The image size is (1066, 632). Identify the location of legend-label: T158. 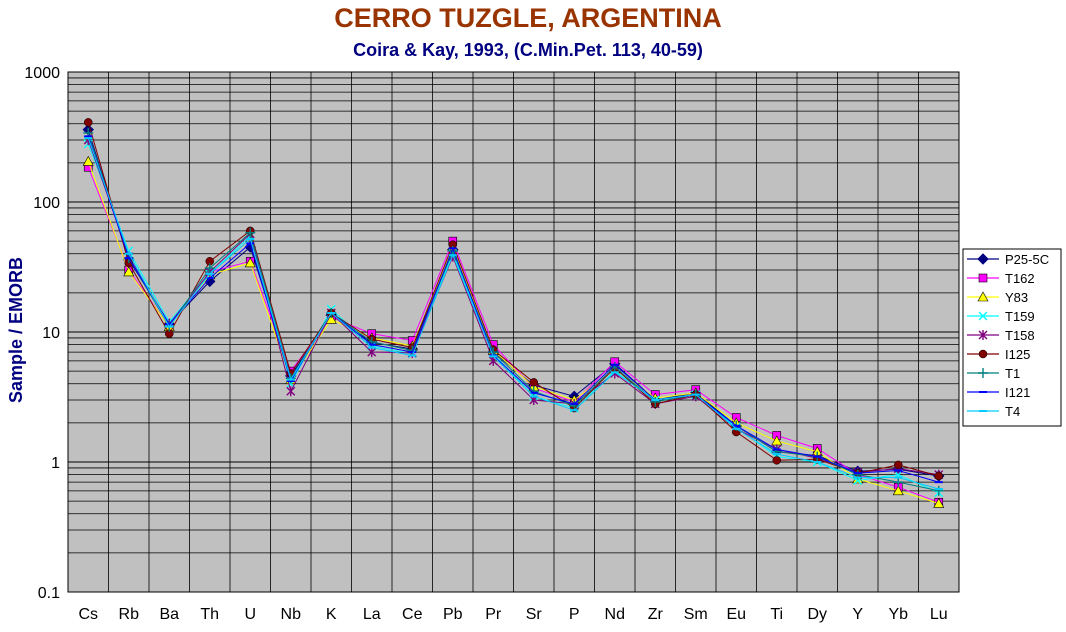
(1020, 335).